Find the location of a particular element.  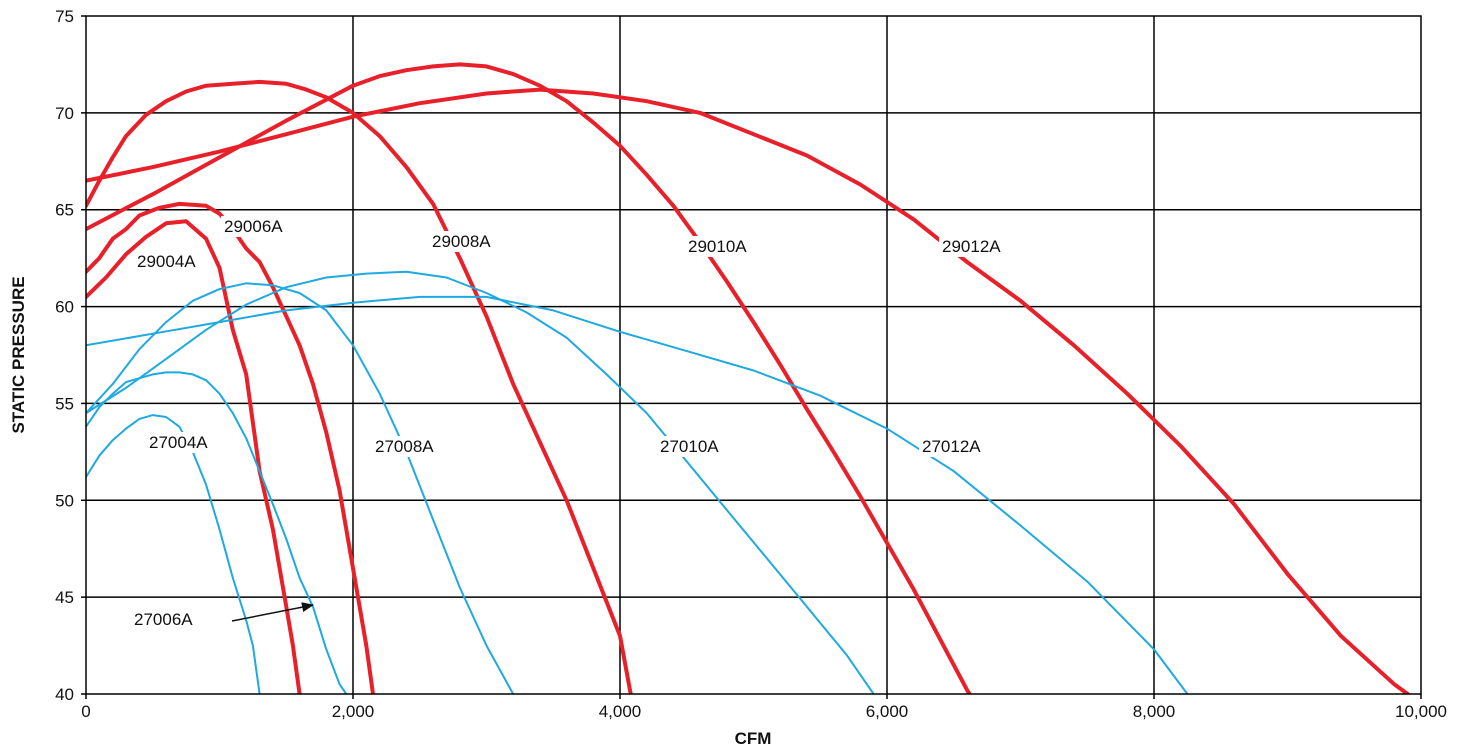

curve-label-bg-27008A is located at coordinates (405, 446).